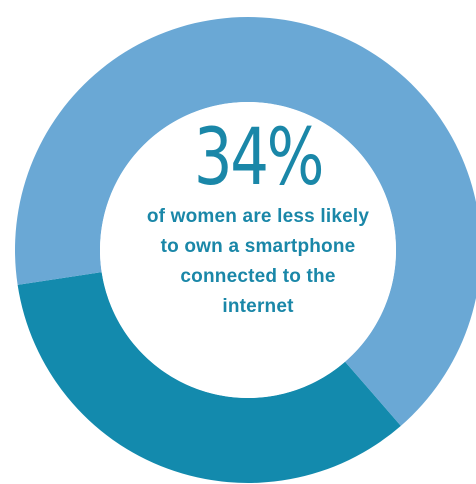  What do you see at coordinates (259, 158) in the screenshot?
I see `center-value: 34%` at bounding box center [259, 158].